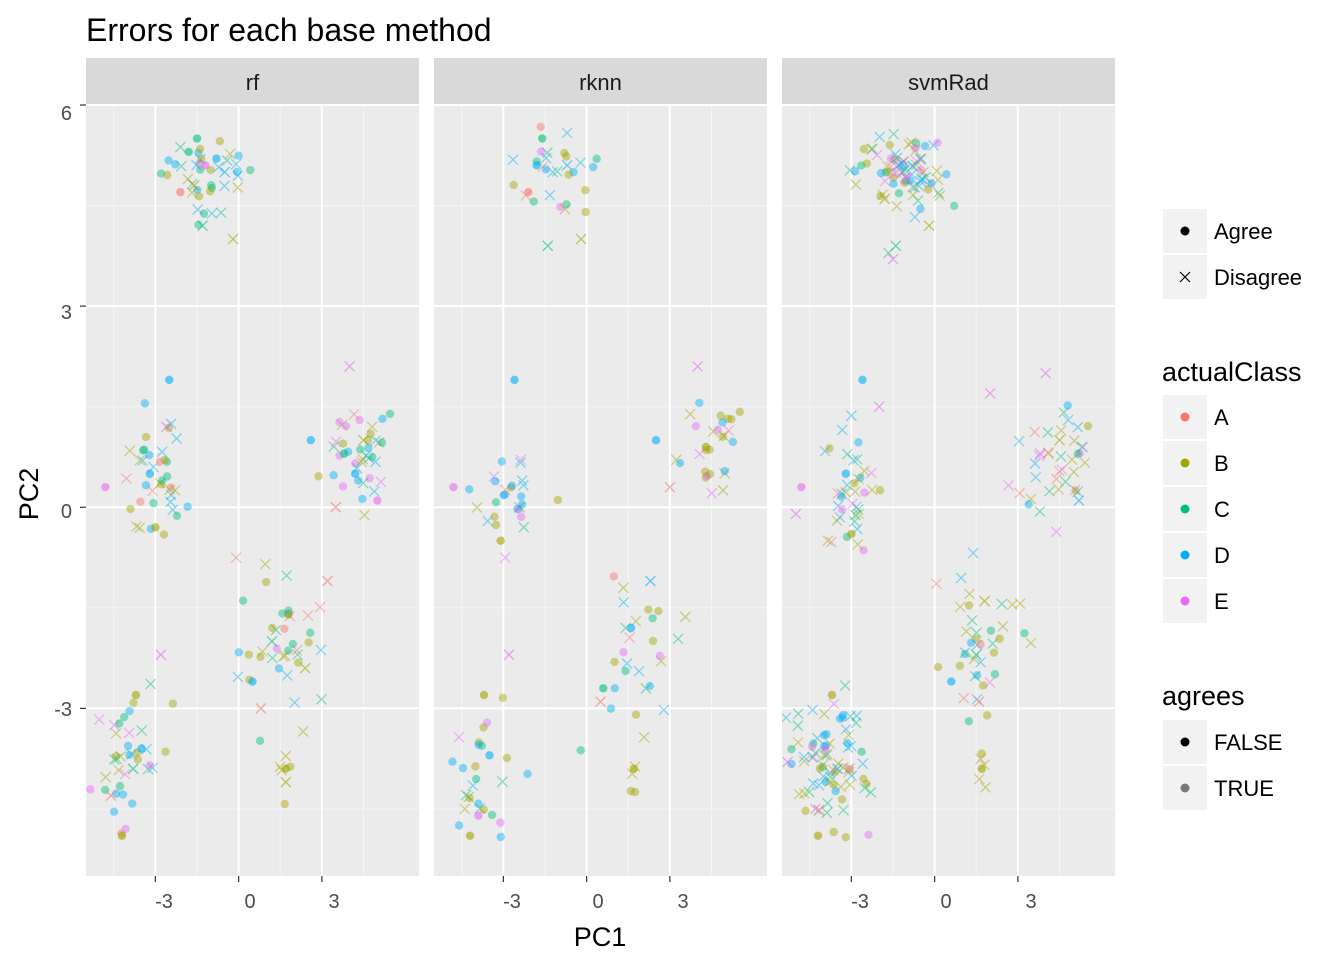  What do you see at coordinates (1221, 463) in the screenshot?
I see `legend-label-class: B` at bounding box center [1221, 463].